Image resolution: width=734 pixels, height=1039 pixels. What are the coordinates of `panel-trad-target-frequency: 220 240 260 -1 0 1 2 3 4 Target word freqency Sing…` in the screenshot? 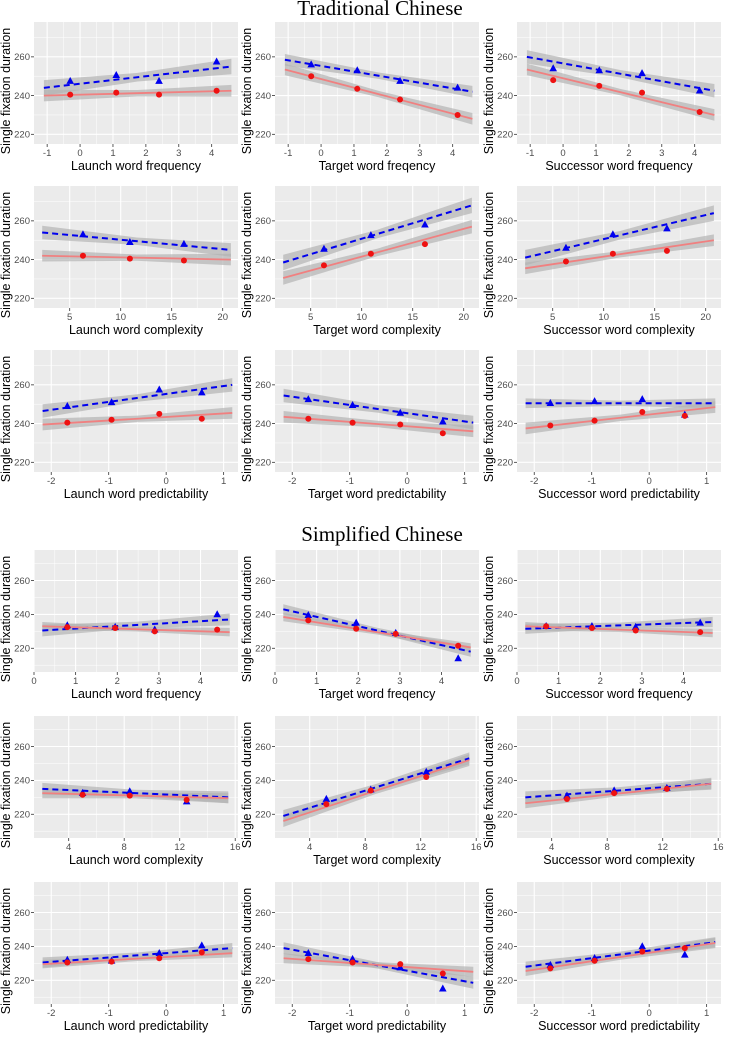 It's located at (359, 97).